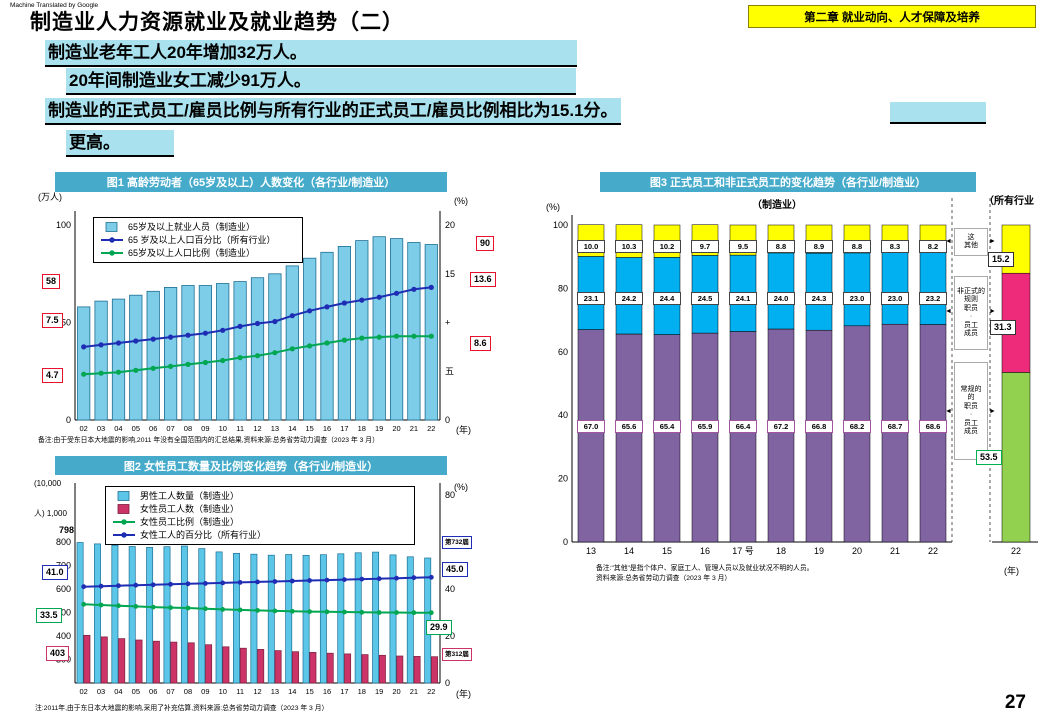 The width and height of the screenshot is (1040, 720). I want to click on legend-line-swatch-icon, so click(112, 240).